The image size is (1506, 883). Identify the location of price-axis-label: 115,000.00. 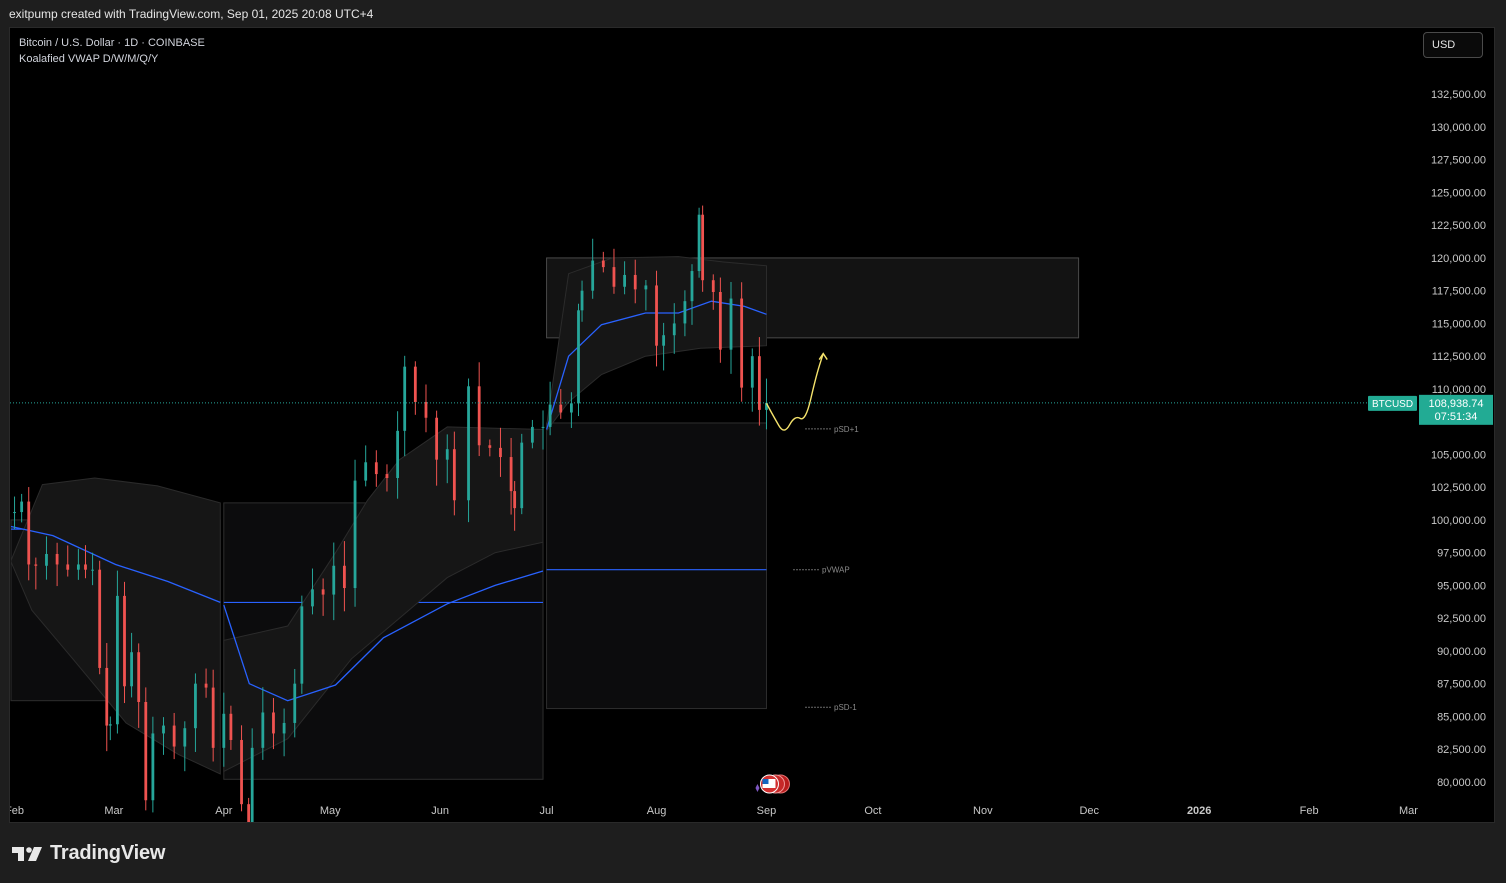
(1459, 324).